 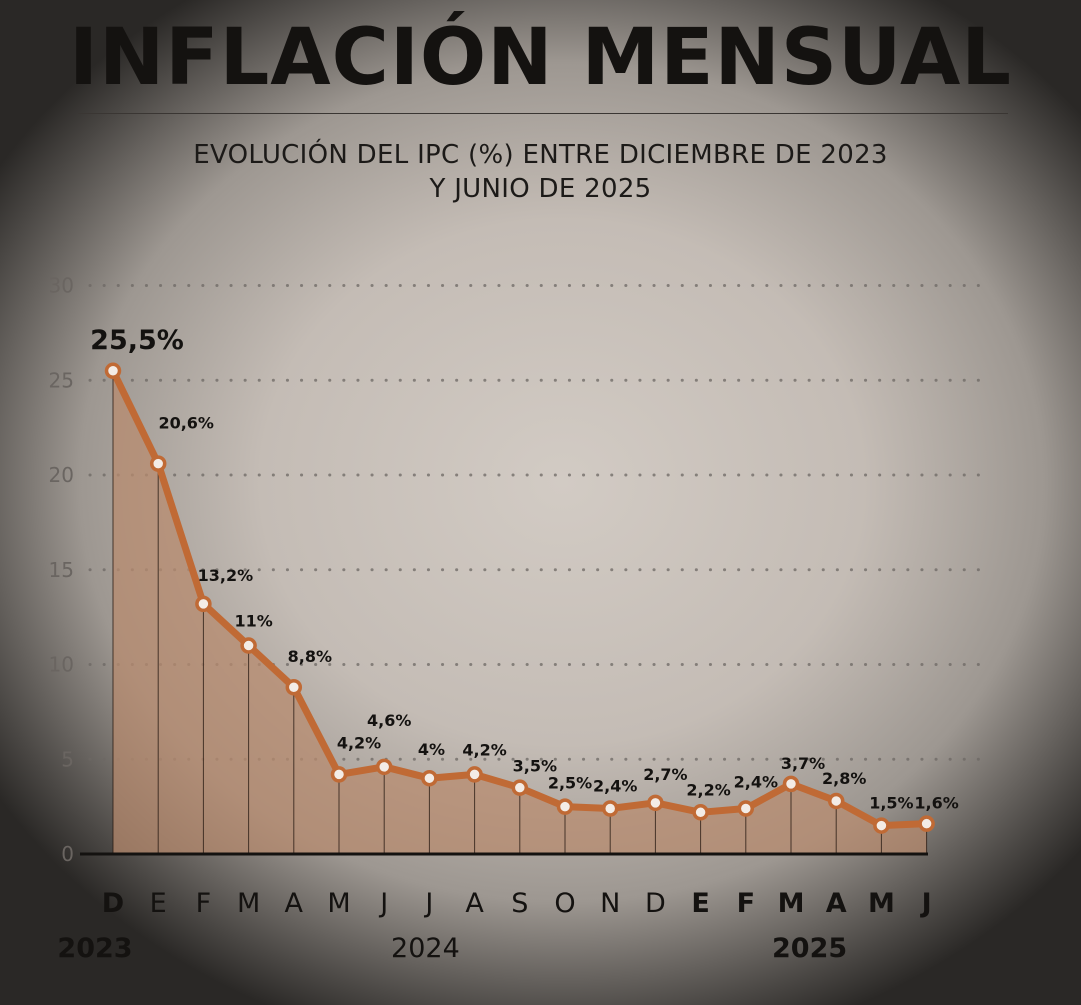 What do you see at coordinates (94, 948) in the screenshot?
I see `year-label: 2023` at bounding box center [94, 948].